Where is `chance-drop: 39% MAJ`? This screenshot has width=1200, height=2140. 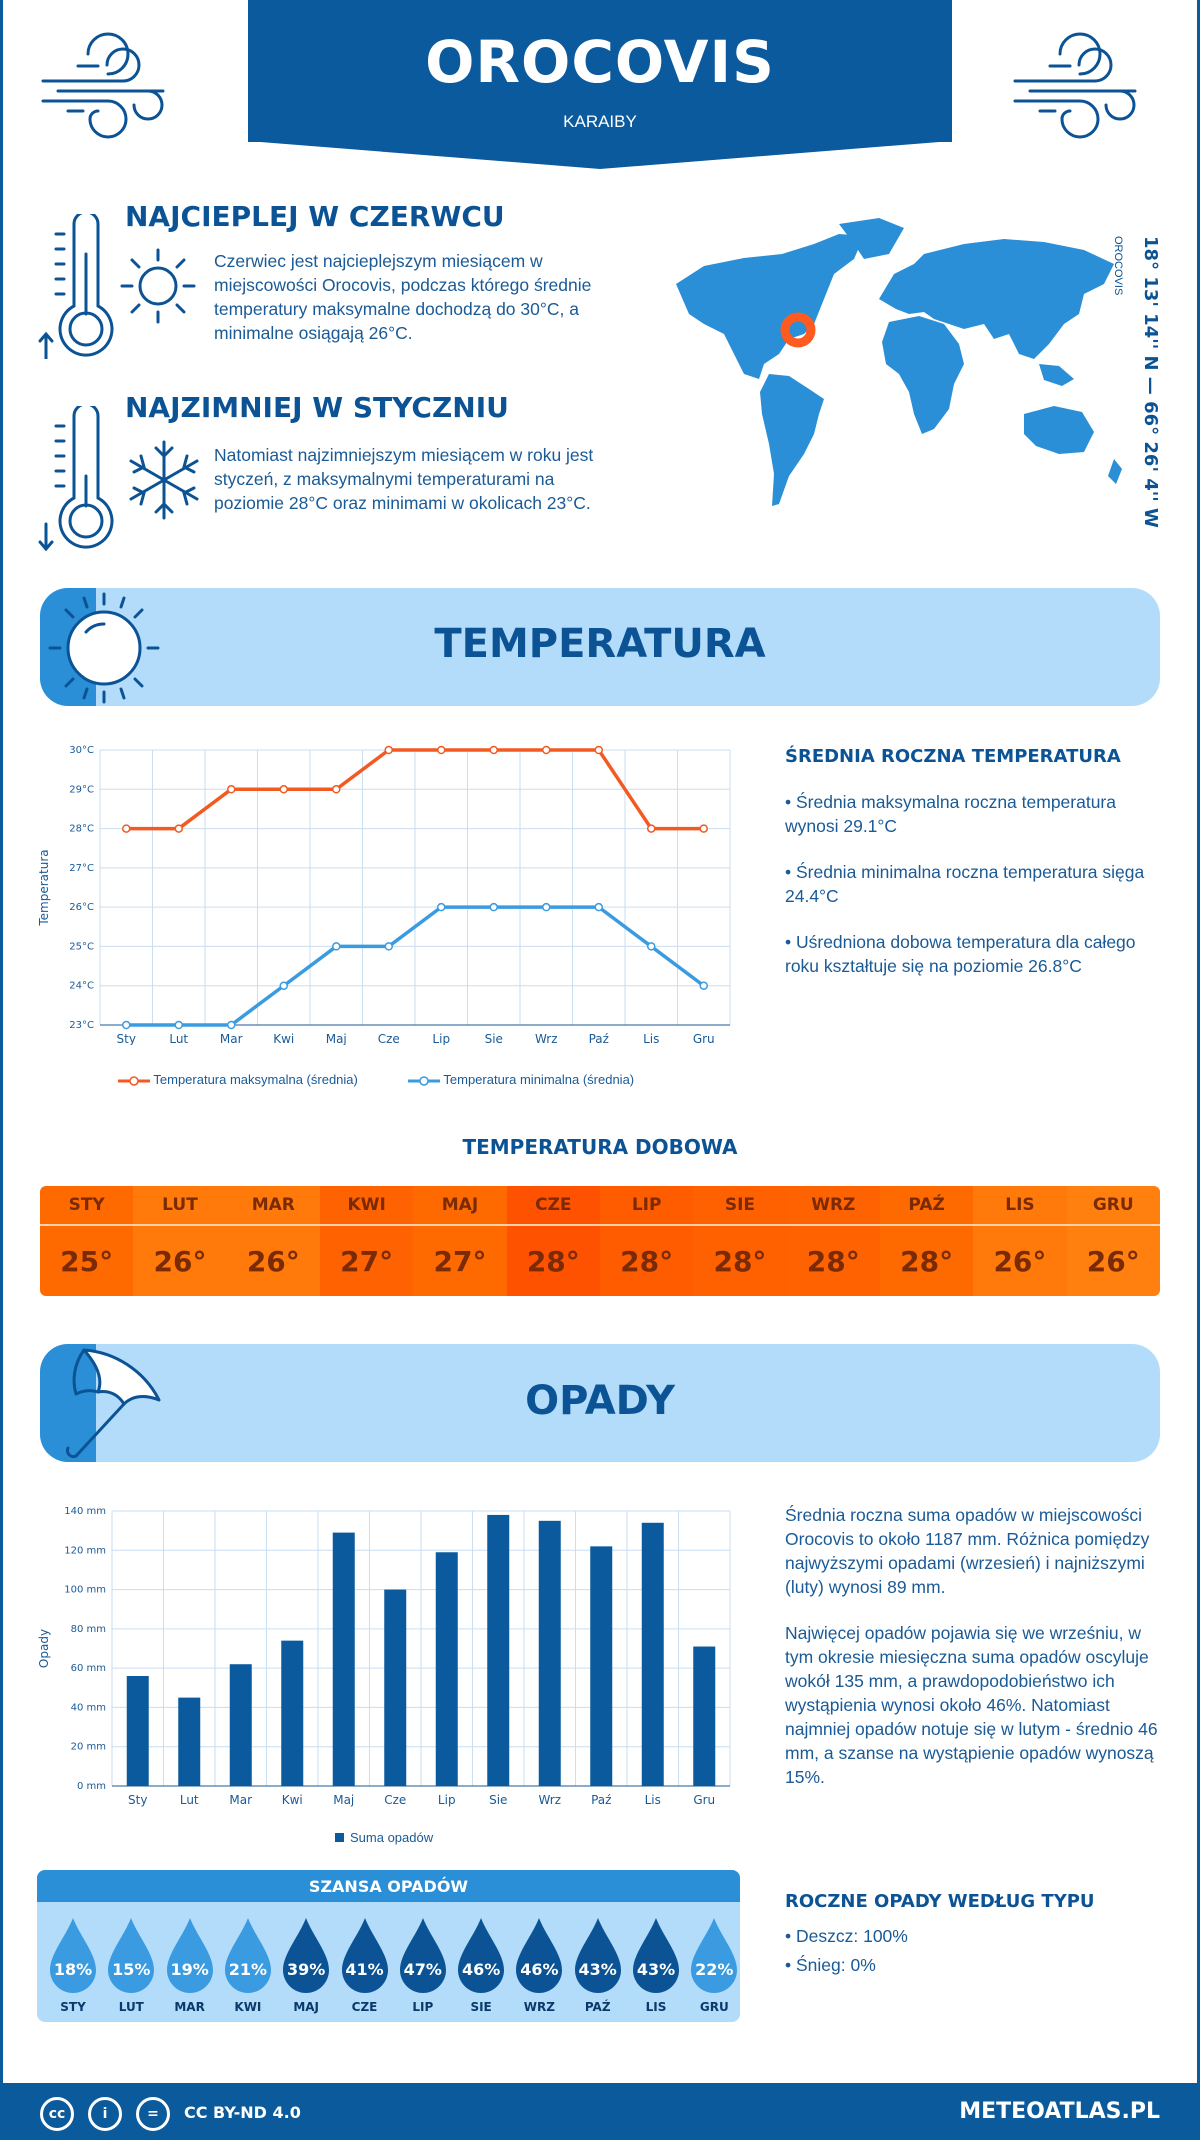 chance-drop: 39% MAJ is located at coordinates (306, 1966).